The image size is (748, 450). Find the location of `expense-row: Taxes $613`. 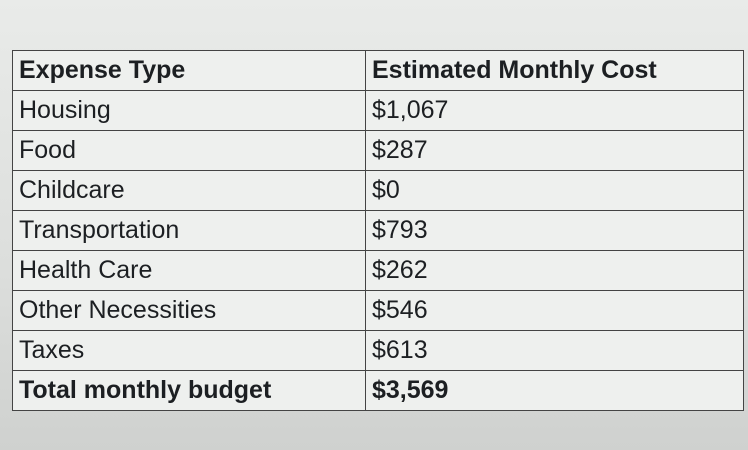

expense-row: Taxes $613 is located at coordinates (378, 350).